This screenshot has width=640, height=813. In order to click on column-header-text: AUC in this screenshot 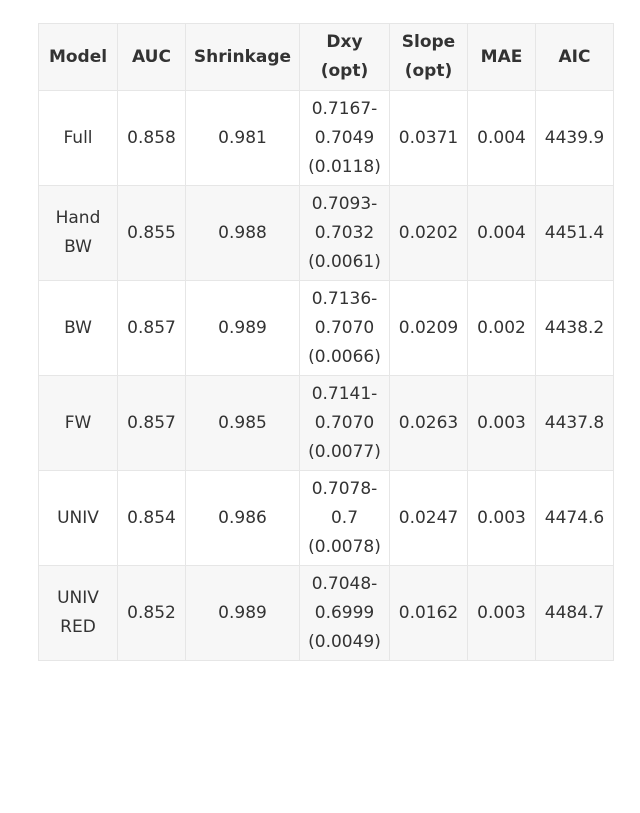, I will do `click(151, 56)`.